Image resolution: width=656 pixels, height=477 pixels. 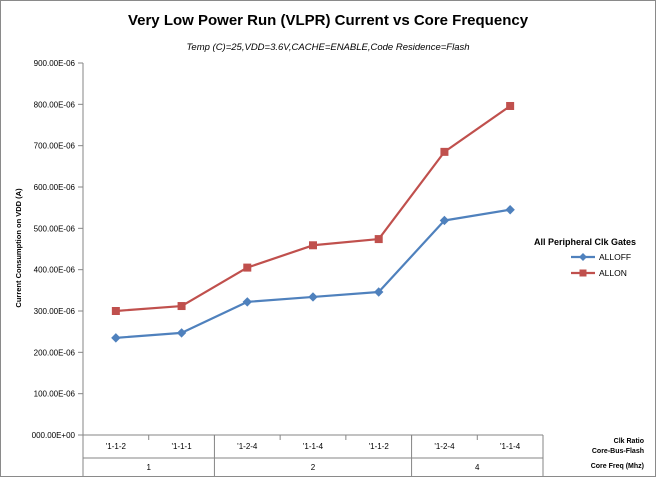 What do you see at coordinates (55, 352) in the screenshot?
I see `y-tick-label: 200.00E-06` at bounding box center [55, 352].